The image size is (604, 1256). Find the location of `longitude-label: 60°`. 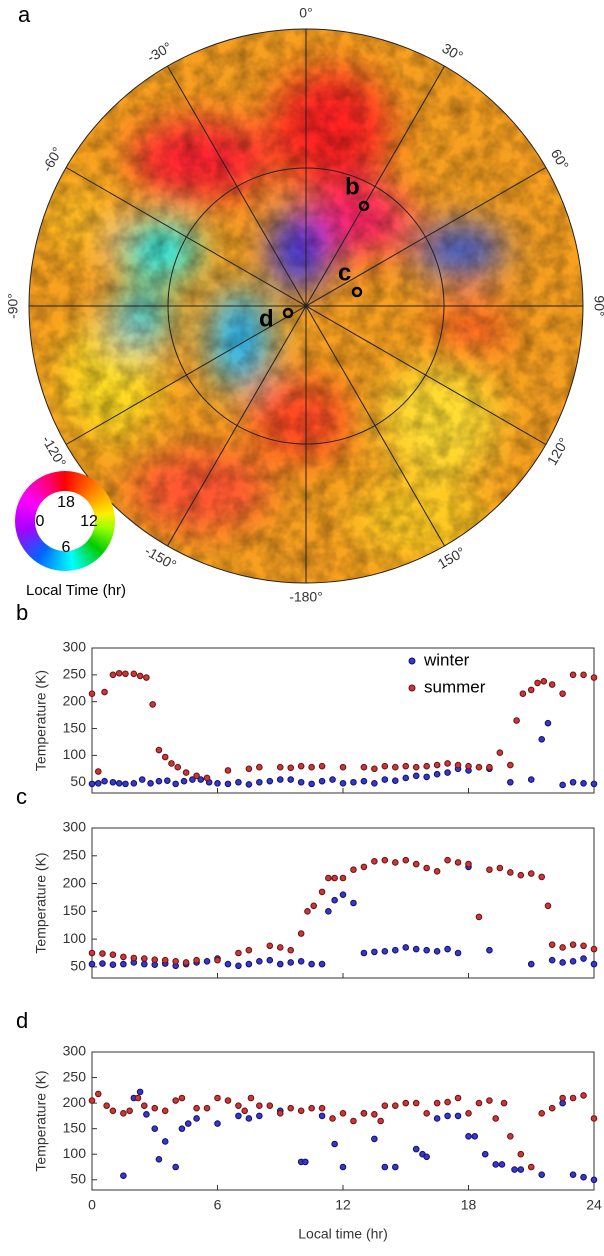

longitude-label: 60° is located at coordinates (560, 159).